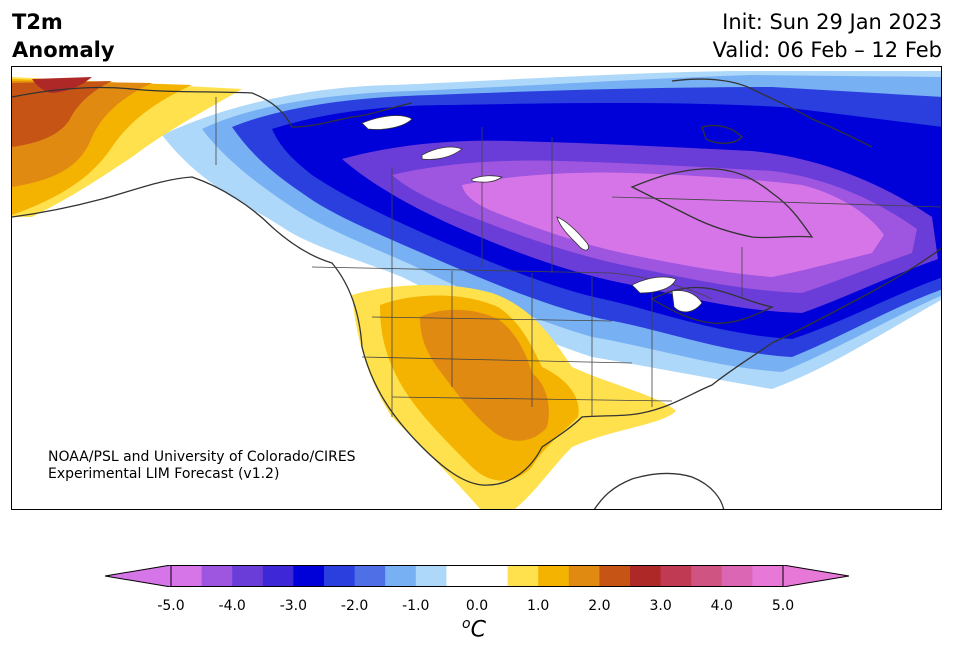 This screenshot has height=656, width=953. What do you see at coordinates (721, 606) in the screenshot?
I see `colorbar-tick-label: 4.0` at bounding box center [721, 606].